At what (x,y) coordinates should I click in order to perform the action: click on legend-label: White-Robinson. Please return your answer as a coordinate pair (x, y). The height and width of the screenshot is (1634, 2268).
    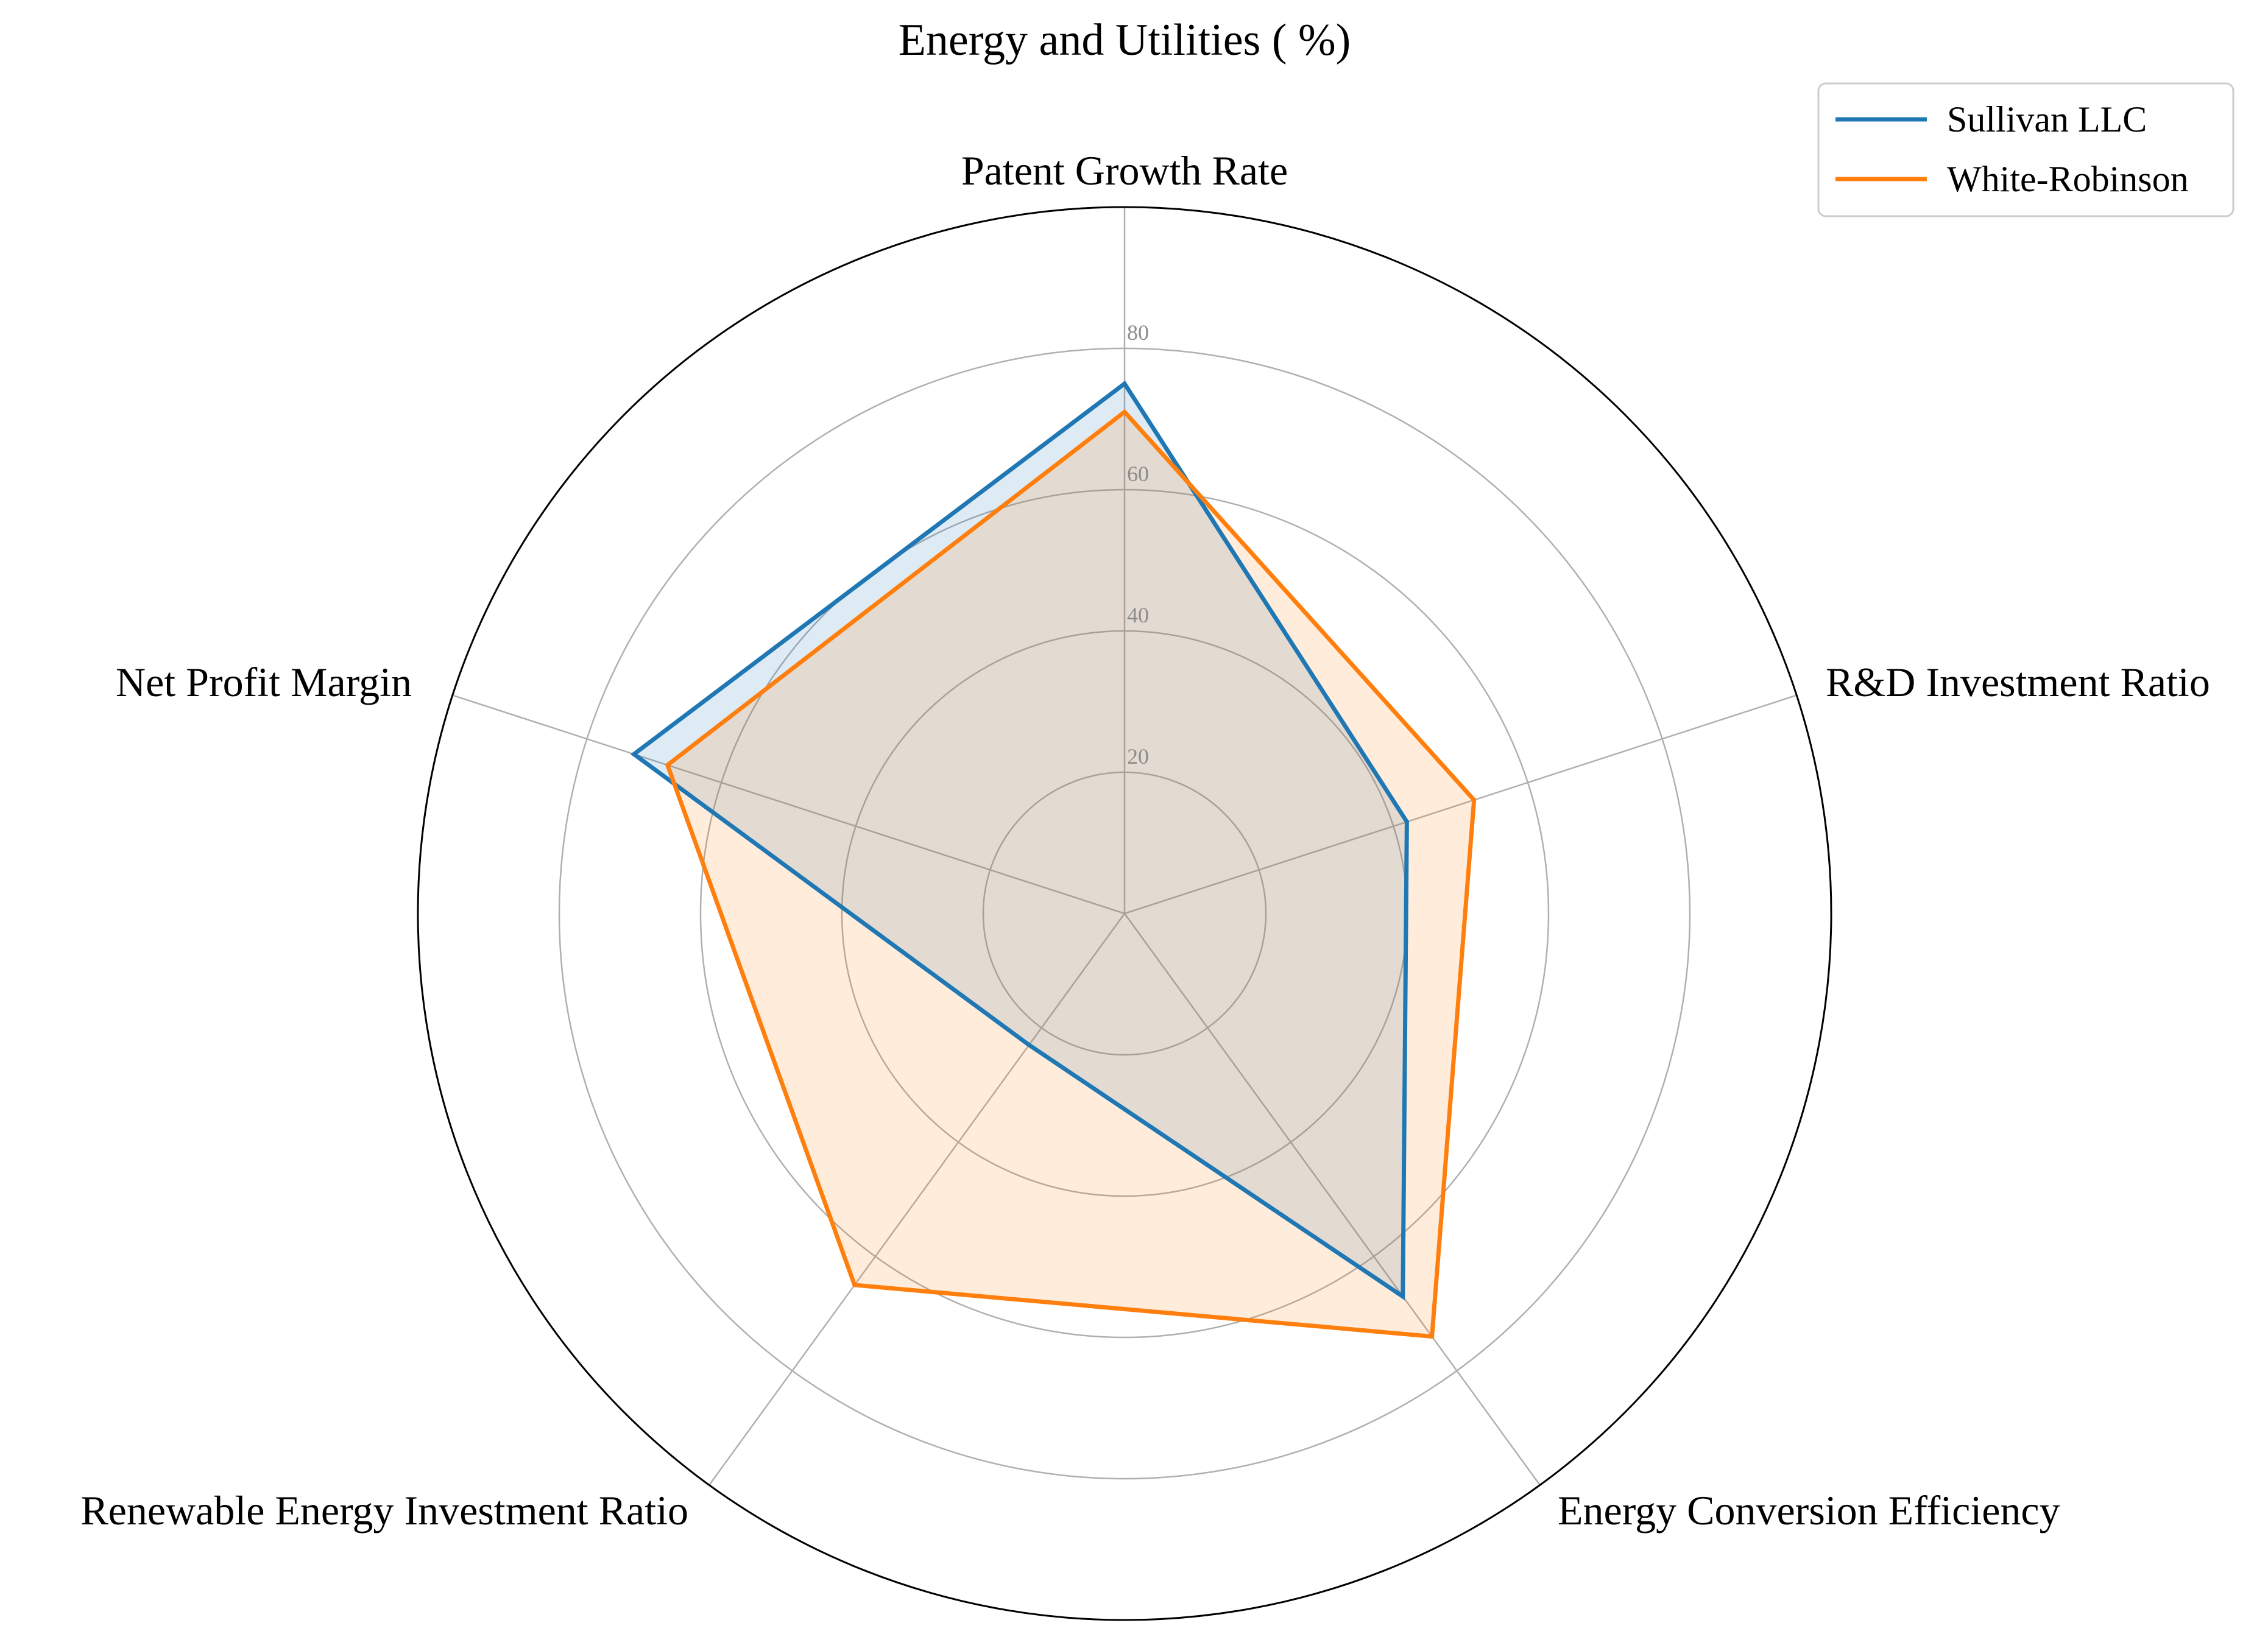
    Looking at the image, I should click on (2068, 179).